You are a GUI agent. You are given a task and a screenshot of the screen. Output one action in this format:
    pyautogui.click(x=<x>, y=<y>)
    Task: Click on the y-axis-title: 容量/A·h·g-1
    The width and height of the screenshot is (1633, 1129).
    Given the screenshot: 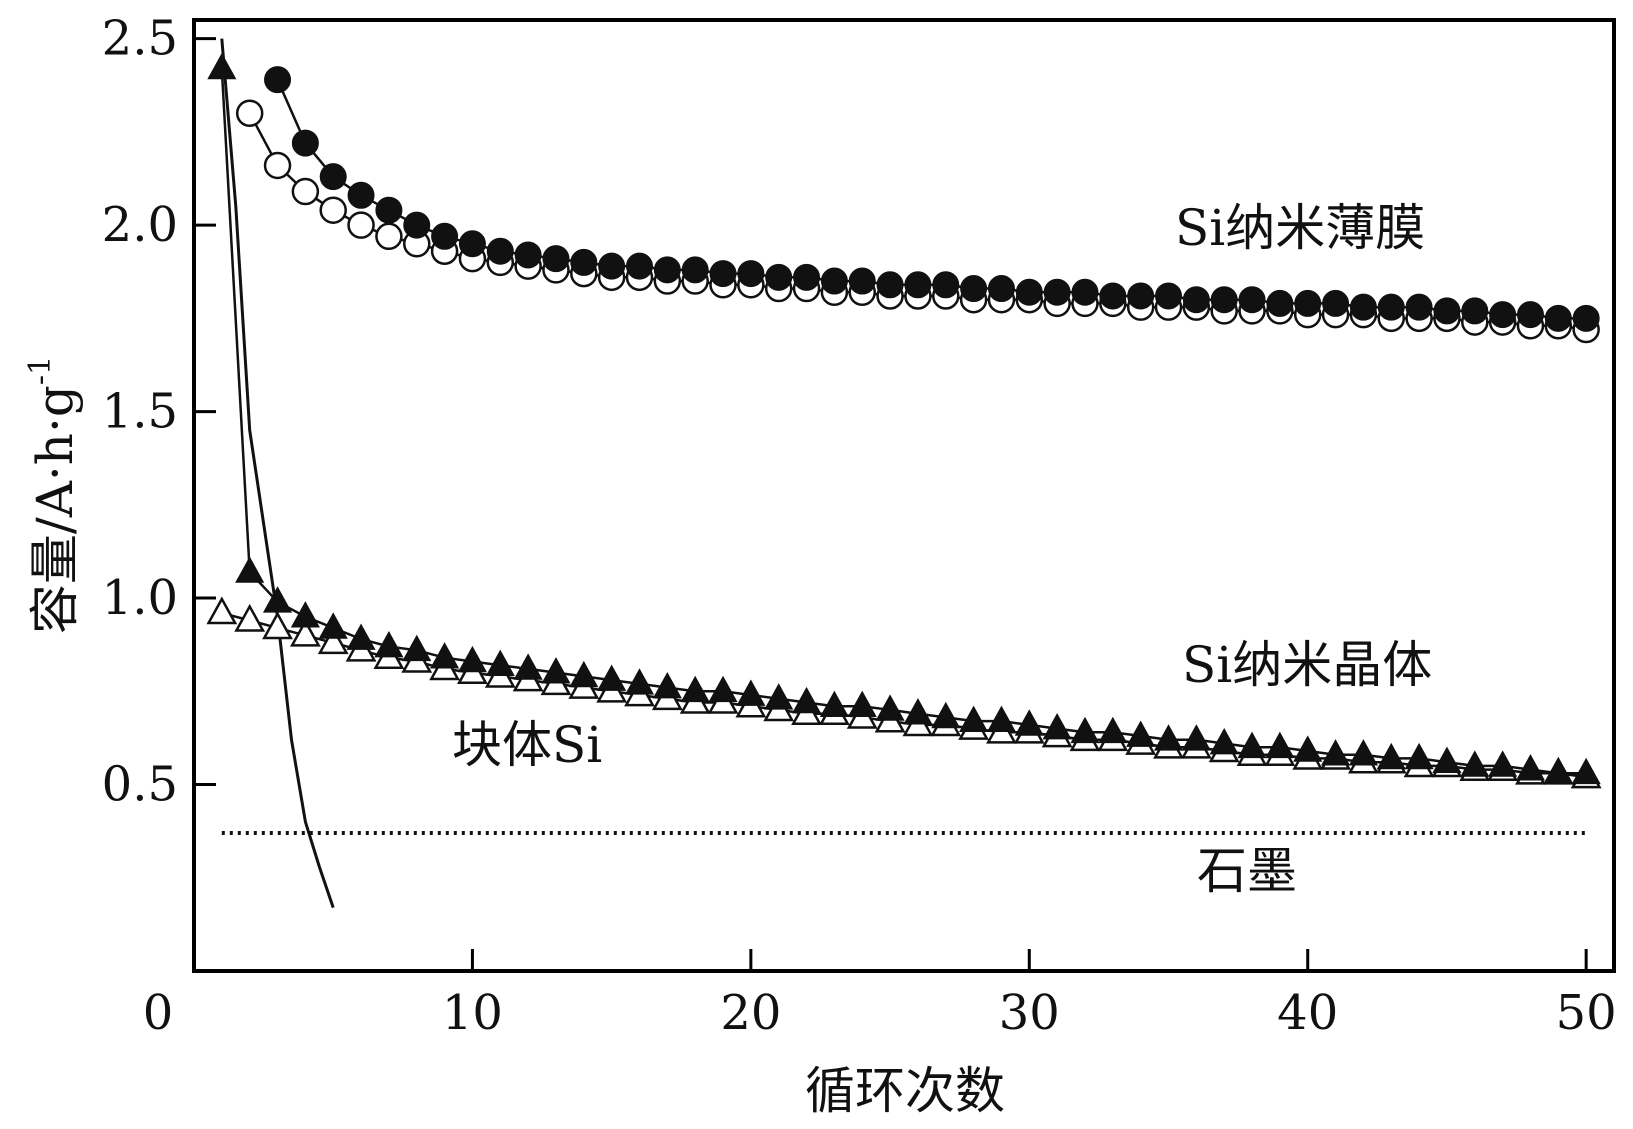 What is the action you would take?
    pyautogui.click(x=53, y=495)
    